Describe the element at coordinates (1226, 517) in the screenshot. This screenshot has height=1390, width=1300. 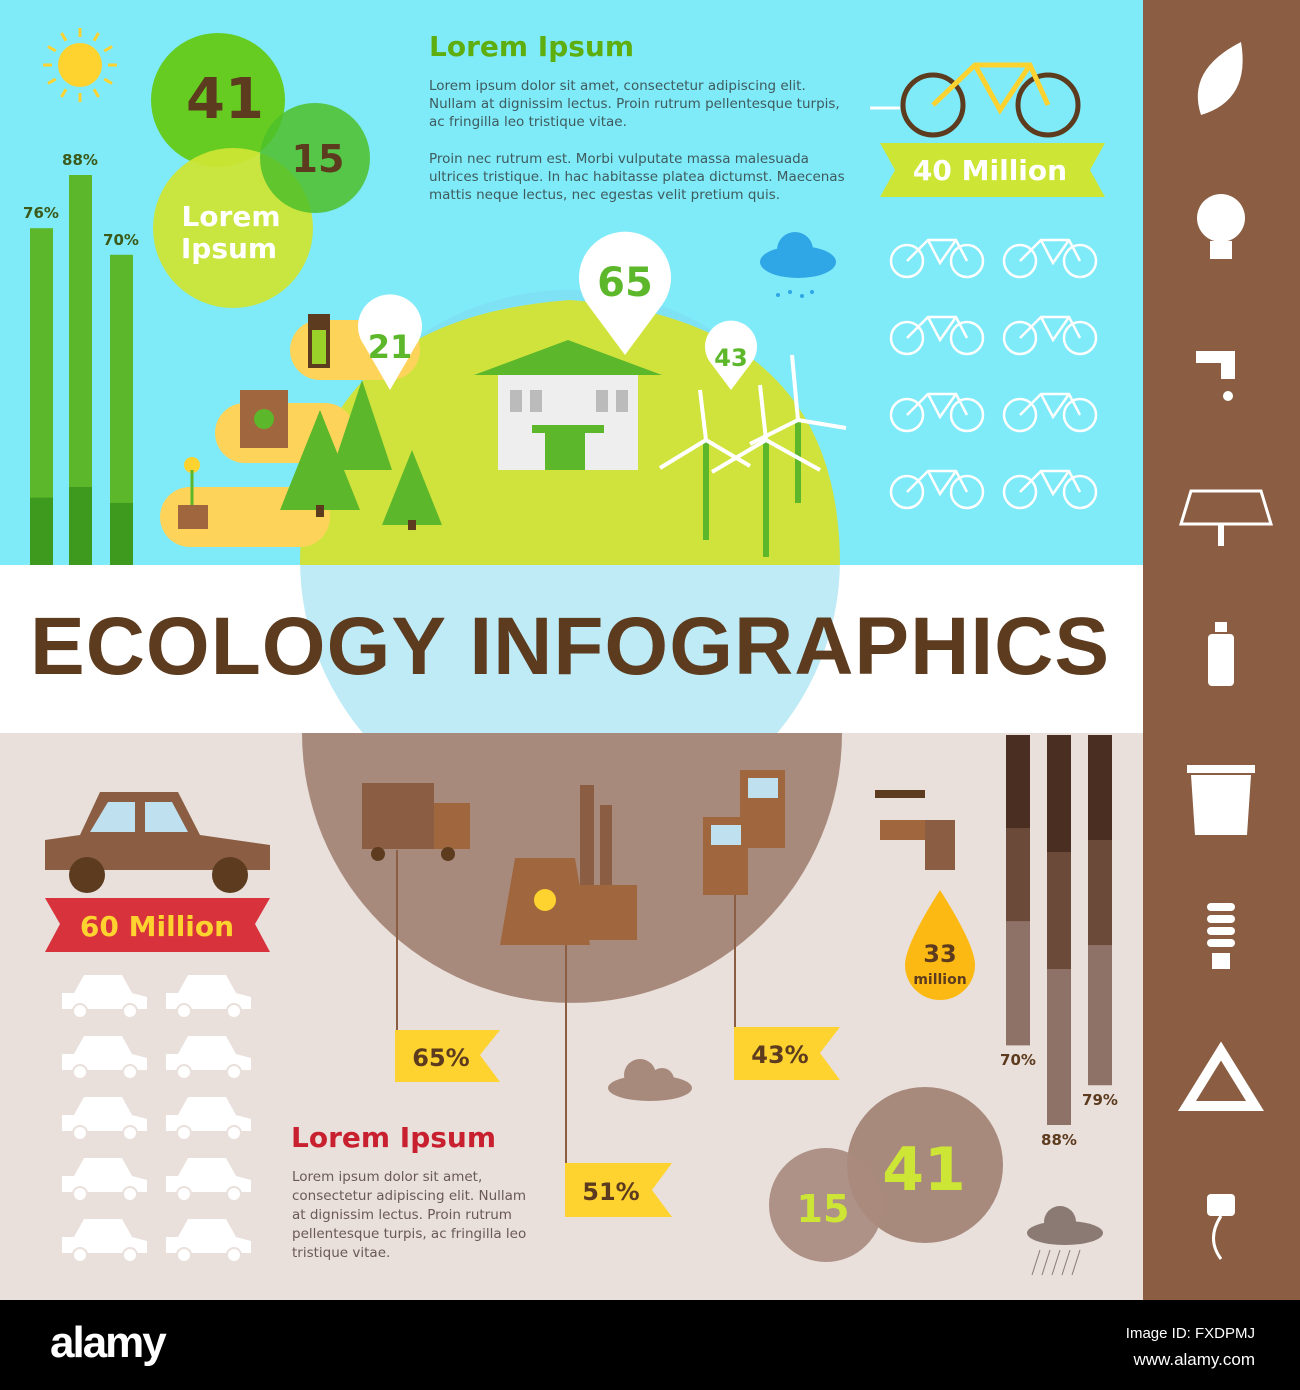
I see `solar-panel-icon` at that location.